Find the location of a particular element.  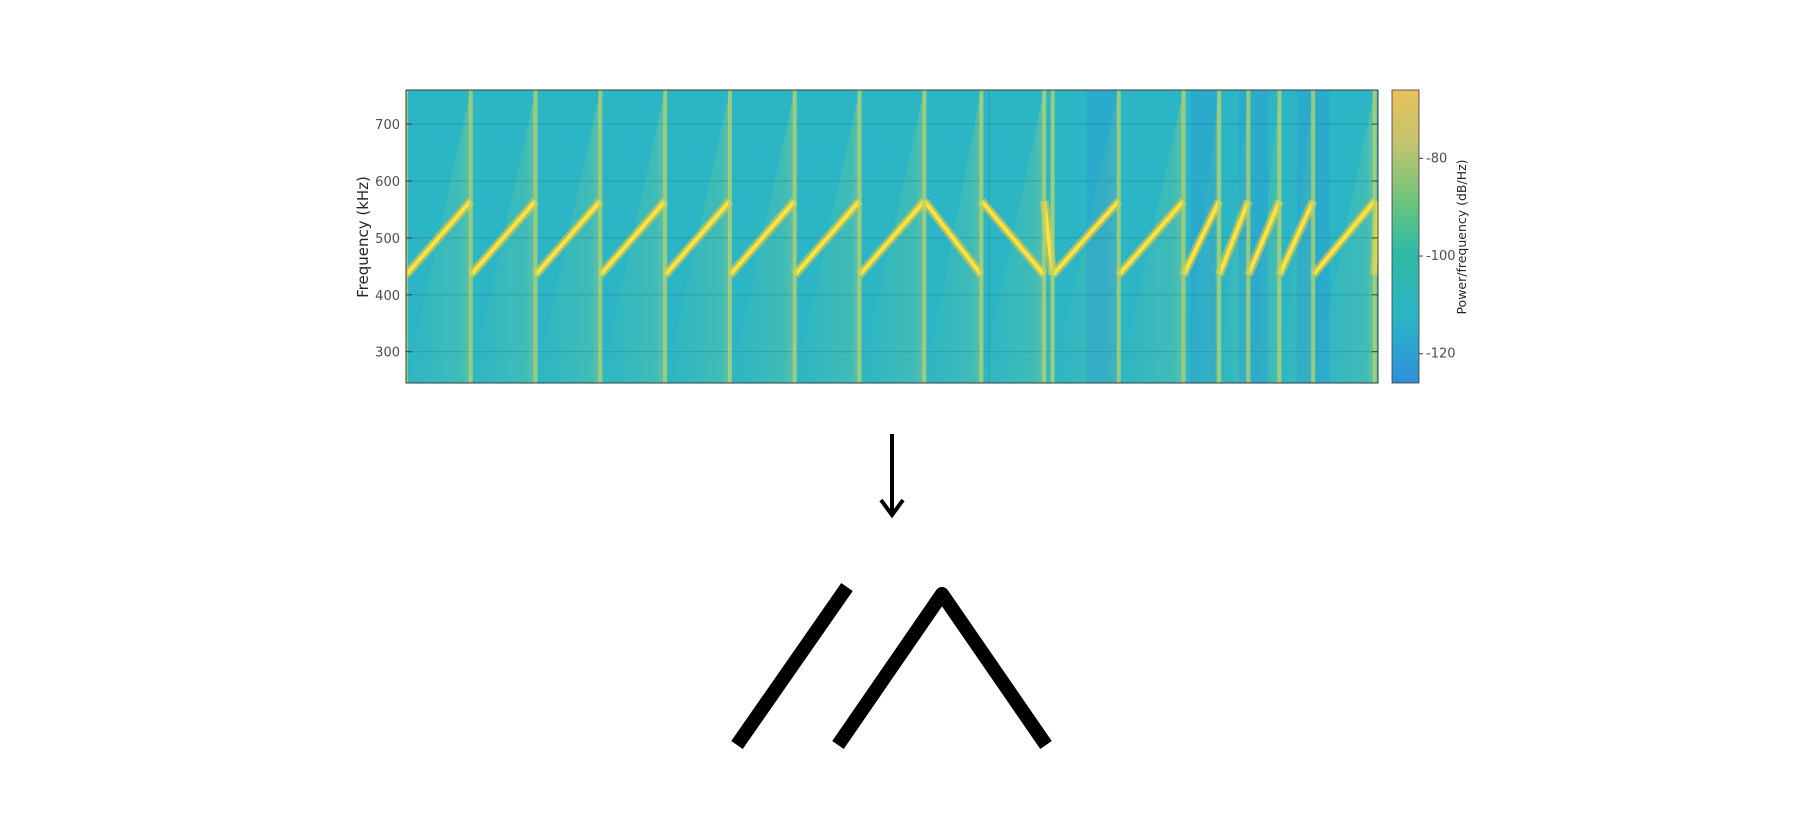

colorbar-gradient is located at coordinates (1405, 236).